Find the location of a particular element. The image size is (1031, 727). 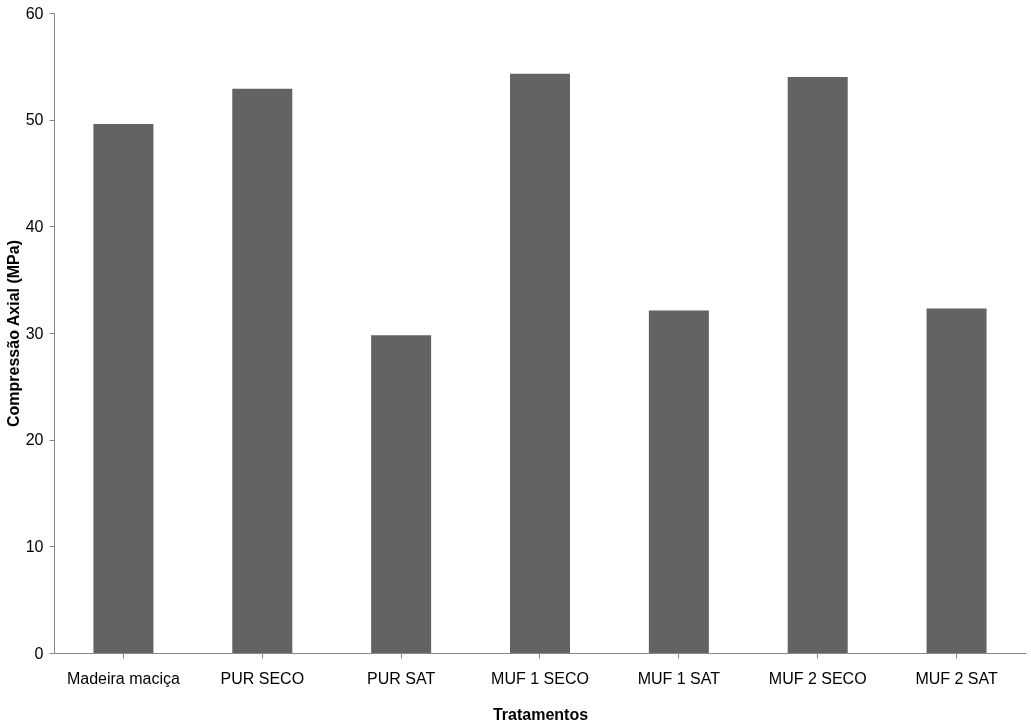

y-tick-label: 10 is located at coordinates (34, 546).